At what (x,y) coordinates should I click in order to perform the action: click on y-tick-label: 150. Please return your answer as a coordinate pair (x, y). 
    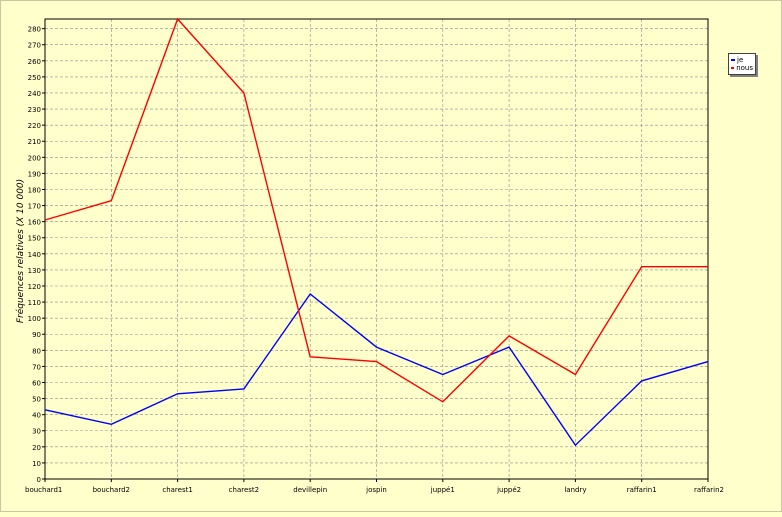
    Looking at the image, I should click on (34, 239).